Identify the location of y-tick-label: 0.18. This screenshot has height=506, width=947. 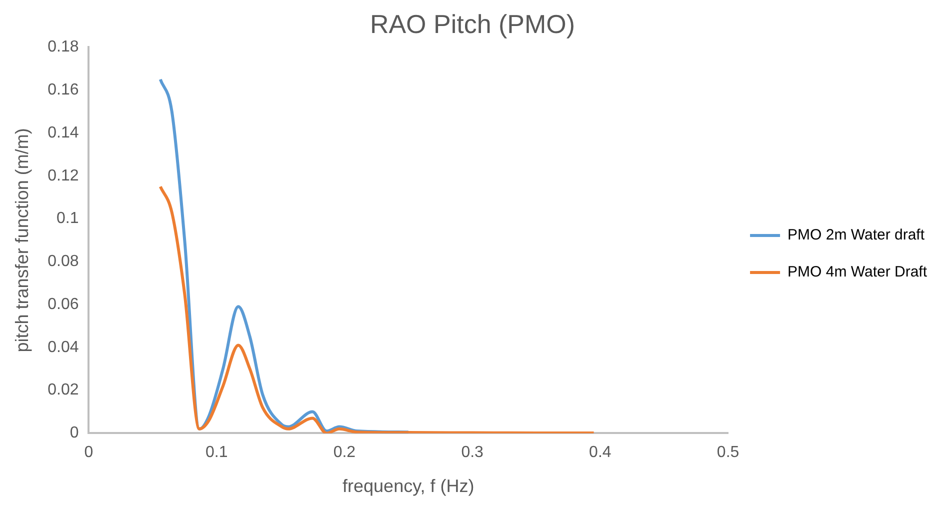
(63, 47).